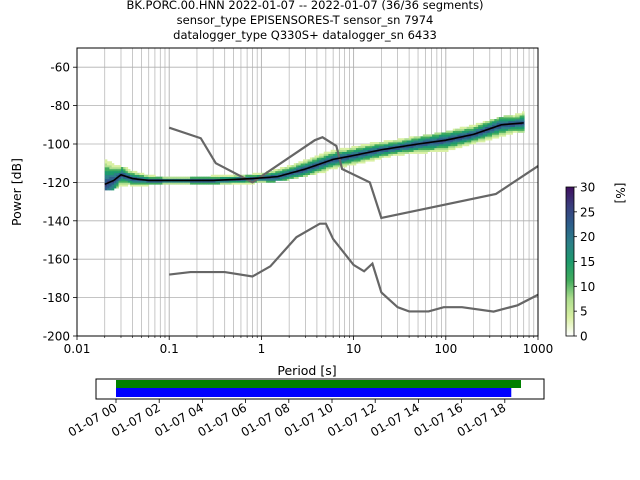 This screenshot has width=640, height=480. I want to click on colorbar-ticks: 0 5 10 15 20 25 30, so click(584, 262).